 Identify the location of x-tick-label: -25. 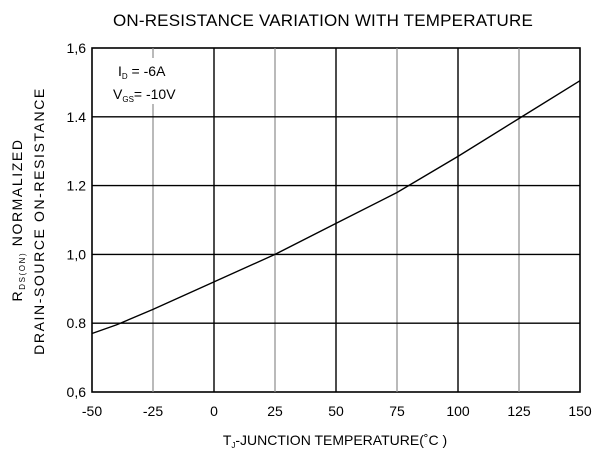
(153, 411).